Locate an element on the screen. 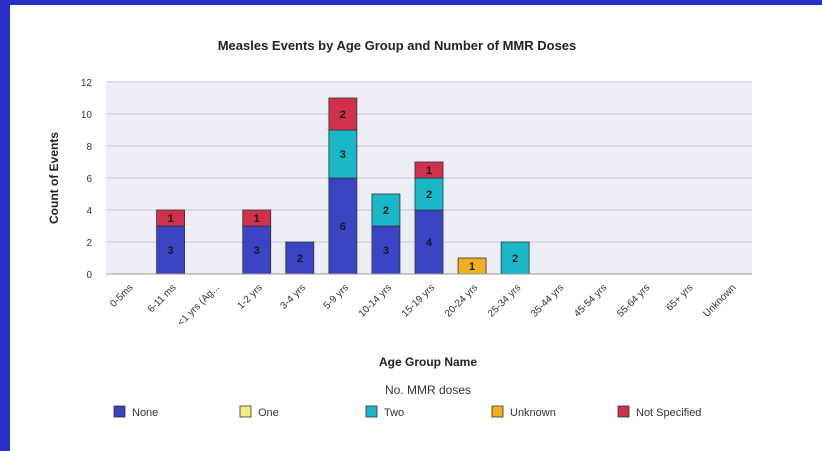 This screenshot has height=451, width=822. x-tick-label: 5-9 yrs is located at coordinates (336, 296).